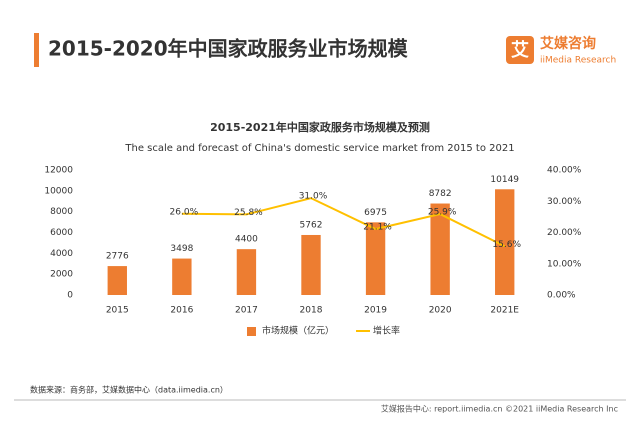  I want to click on line-label: 25.8%, so click(248, 213).